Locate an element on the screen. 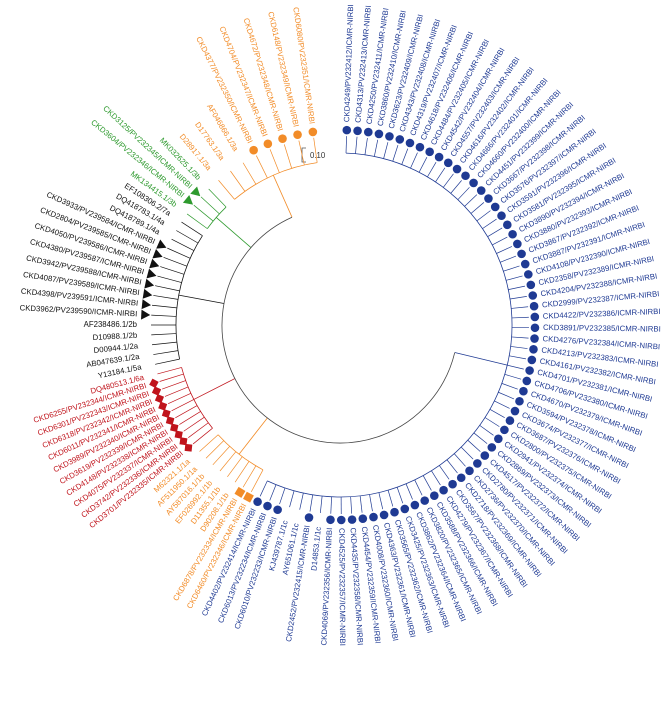 The image size is (669, 704). tip-label: CKD3891/PV232385/ICMR-NIRBI is located at coordinates (602, 328).